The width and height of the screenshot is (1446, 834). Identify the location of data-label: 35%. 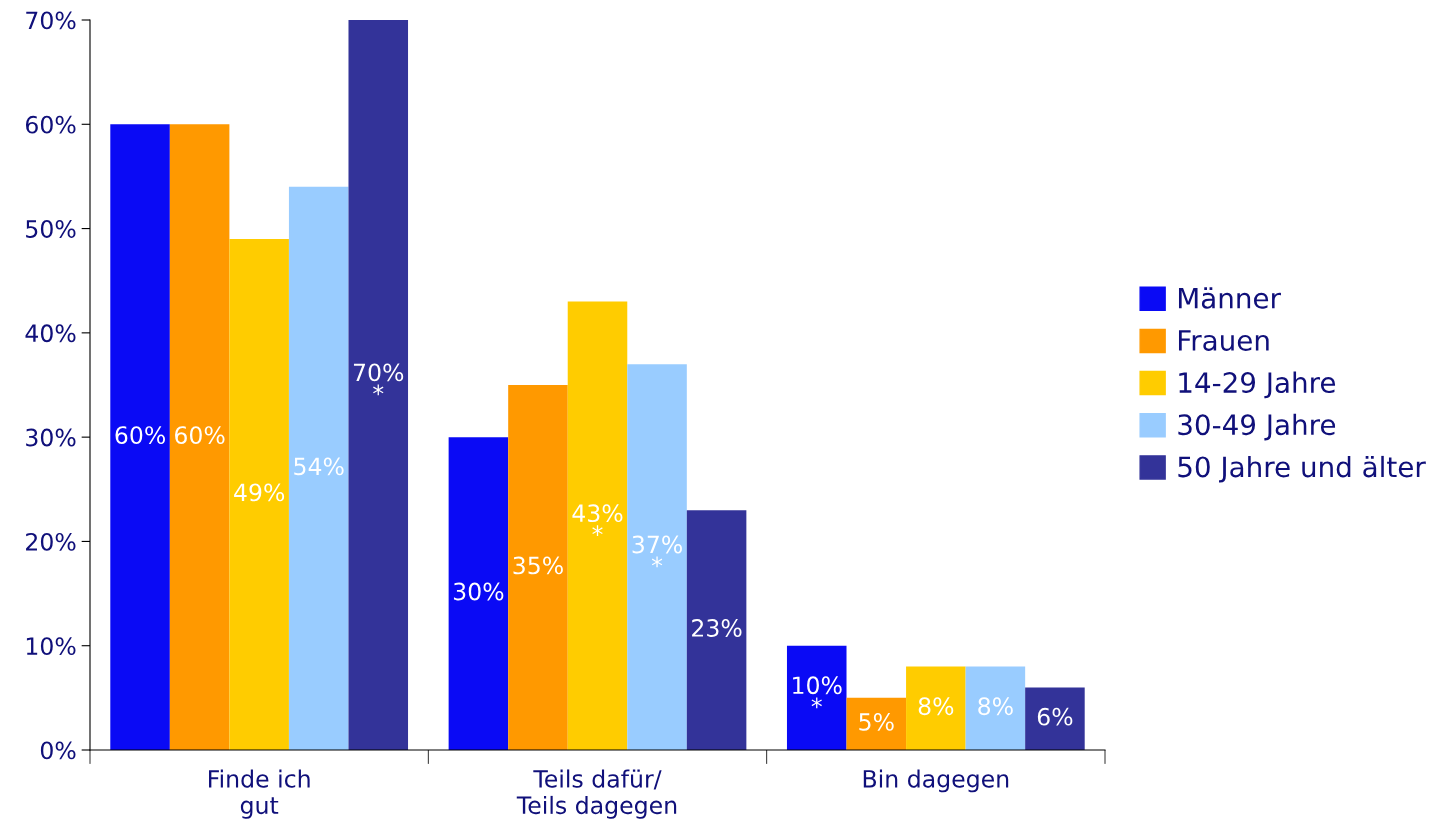
(538, 565).